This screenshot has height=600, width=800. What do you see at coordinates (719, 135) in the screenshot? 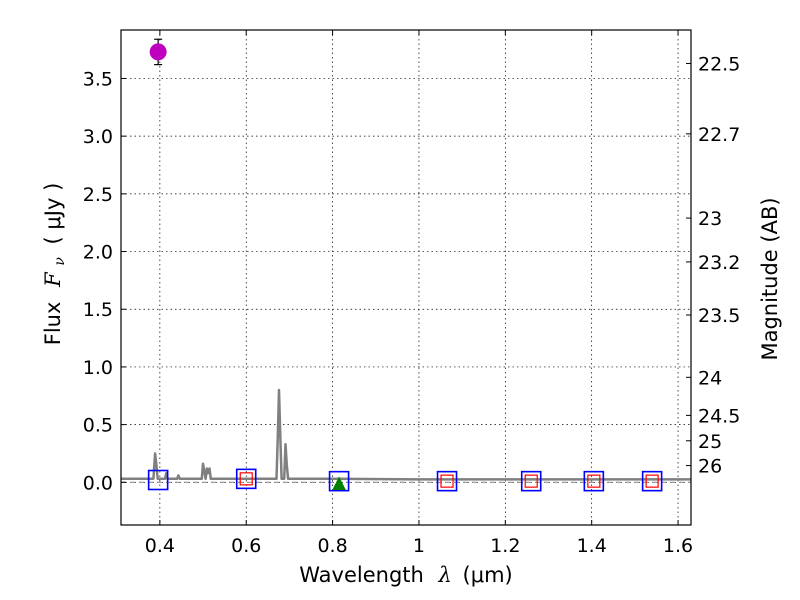
I see `y2-tick-label: 22.7` at bounding box center [719, 135].